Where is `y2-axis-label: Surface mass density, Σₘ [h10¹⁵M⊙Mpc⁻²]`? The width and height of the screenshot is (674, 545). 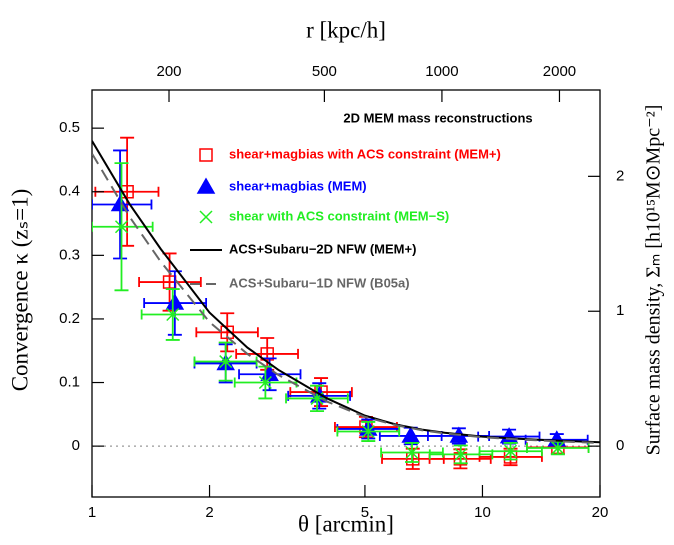
y2-axis-label: Surface mass density, Σₘ [h10¹⁵M⊙Mpc⁻²] is located at coordinates (654, 280).